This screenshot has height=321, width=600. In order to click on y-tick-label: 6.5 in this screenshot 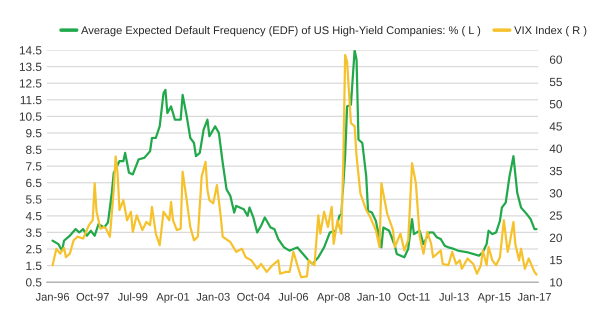, I will do `click(34, 183)`.